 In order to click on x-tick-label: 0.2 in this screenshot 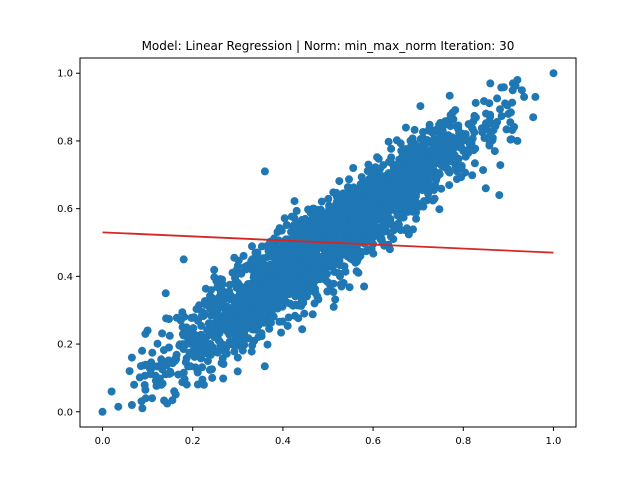, I will do `click(193, 441)`.